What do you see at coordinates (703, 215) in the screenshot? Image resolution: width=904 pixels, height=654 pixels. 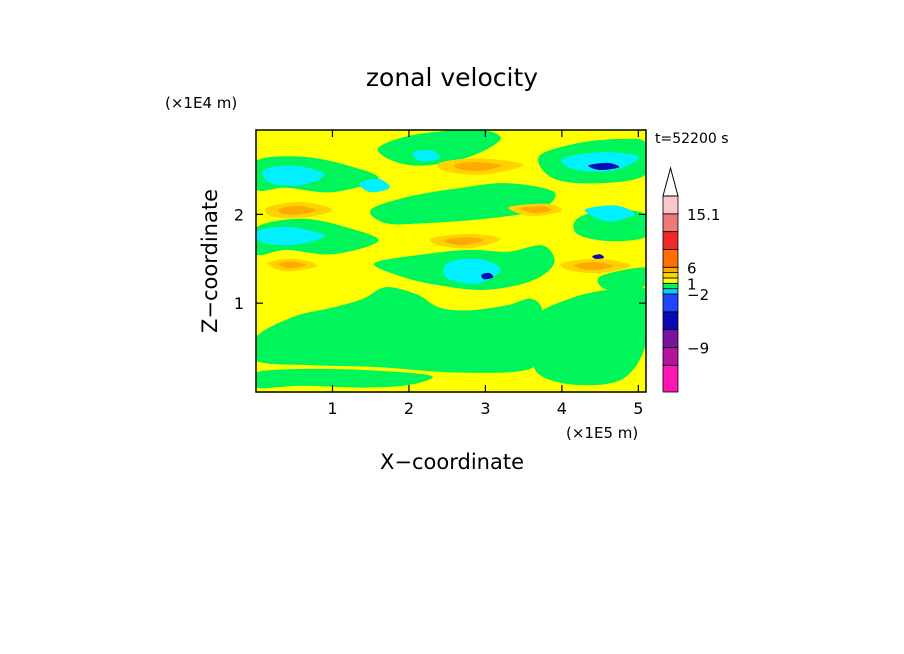 I see `colorbar-label: 15.1` at bounding box center [703, 215].